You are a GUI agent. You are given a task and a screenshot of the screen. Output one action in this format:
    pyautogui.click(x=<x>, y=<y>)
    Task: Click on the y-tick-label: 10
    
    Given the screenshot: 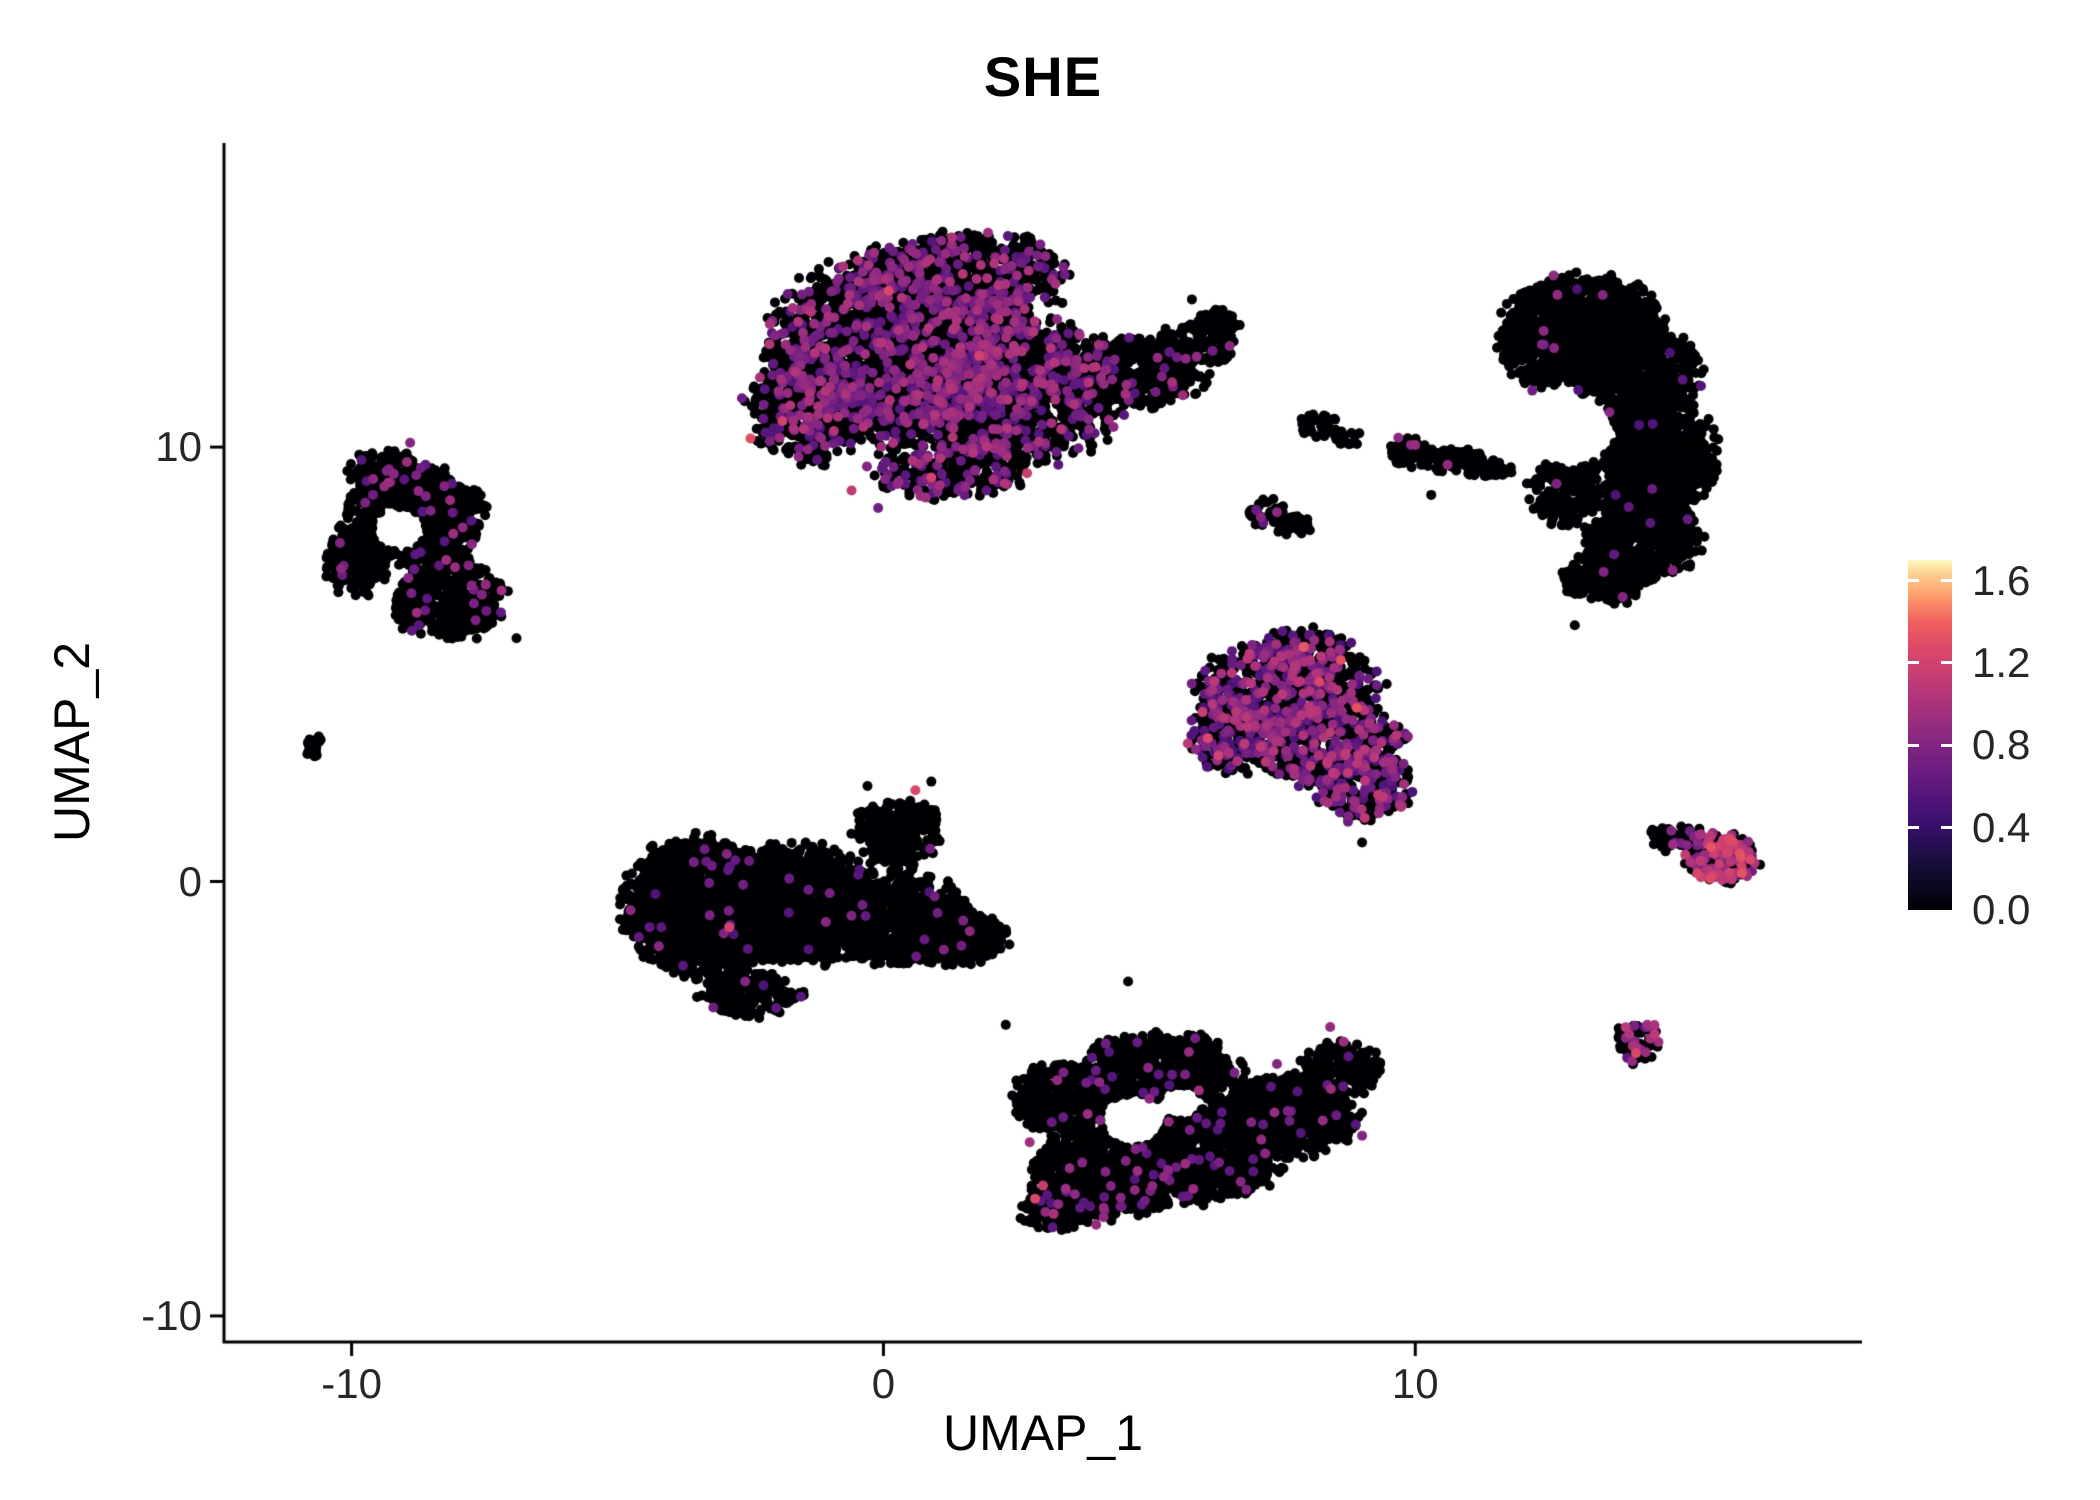 What is the action you would take?
    pyautogui.click(x=178, y=447)
    